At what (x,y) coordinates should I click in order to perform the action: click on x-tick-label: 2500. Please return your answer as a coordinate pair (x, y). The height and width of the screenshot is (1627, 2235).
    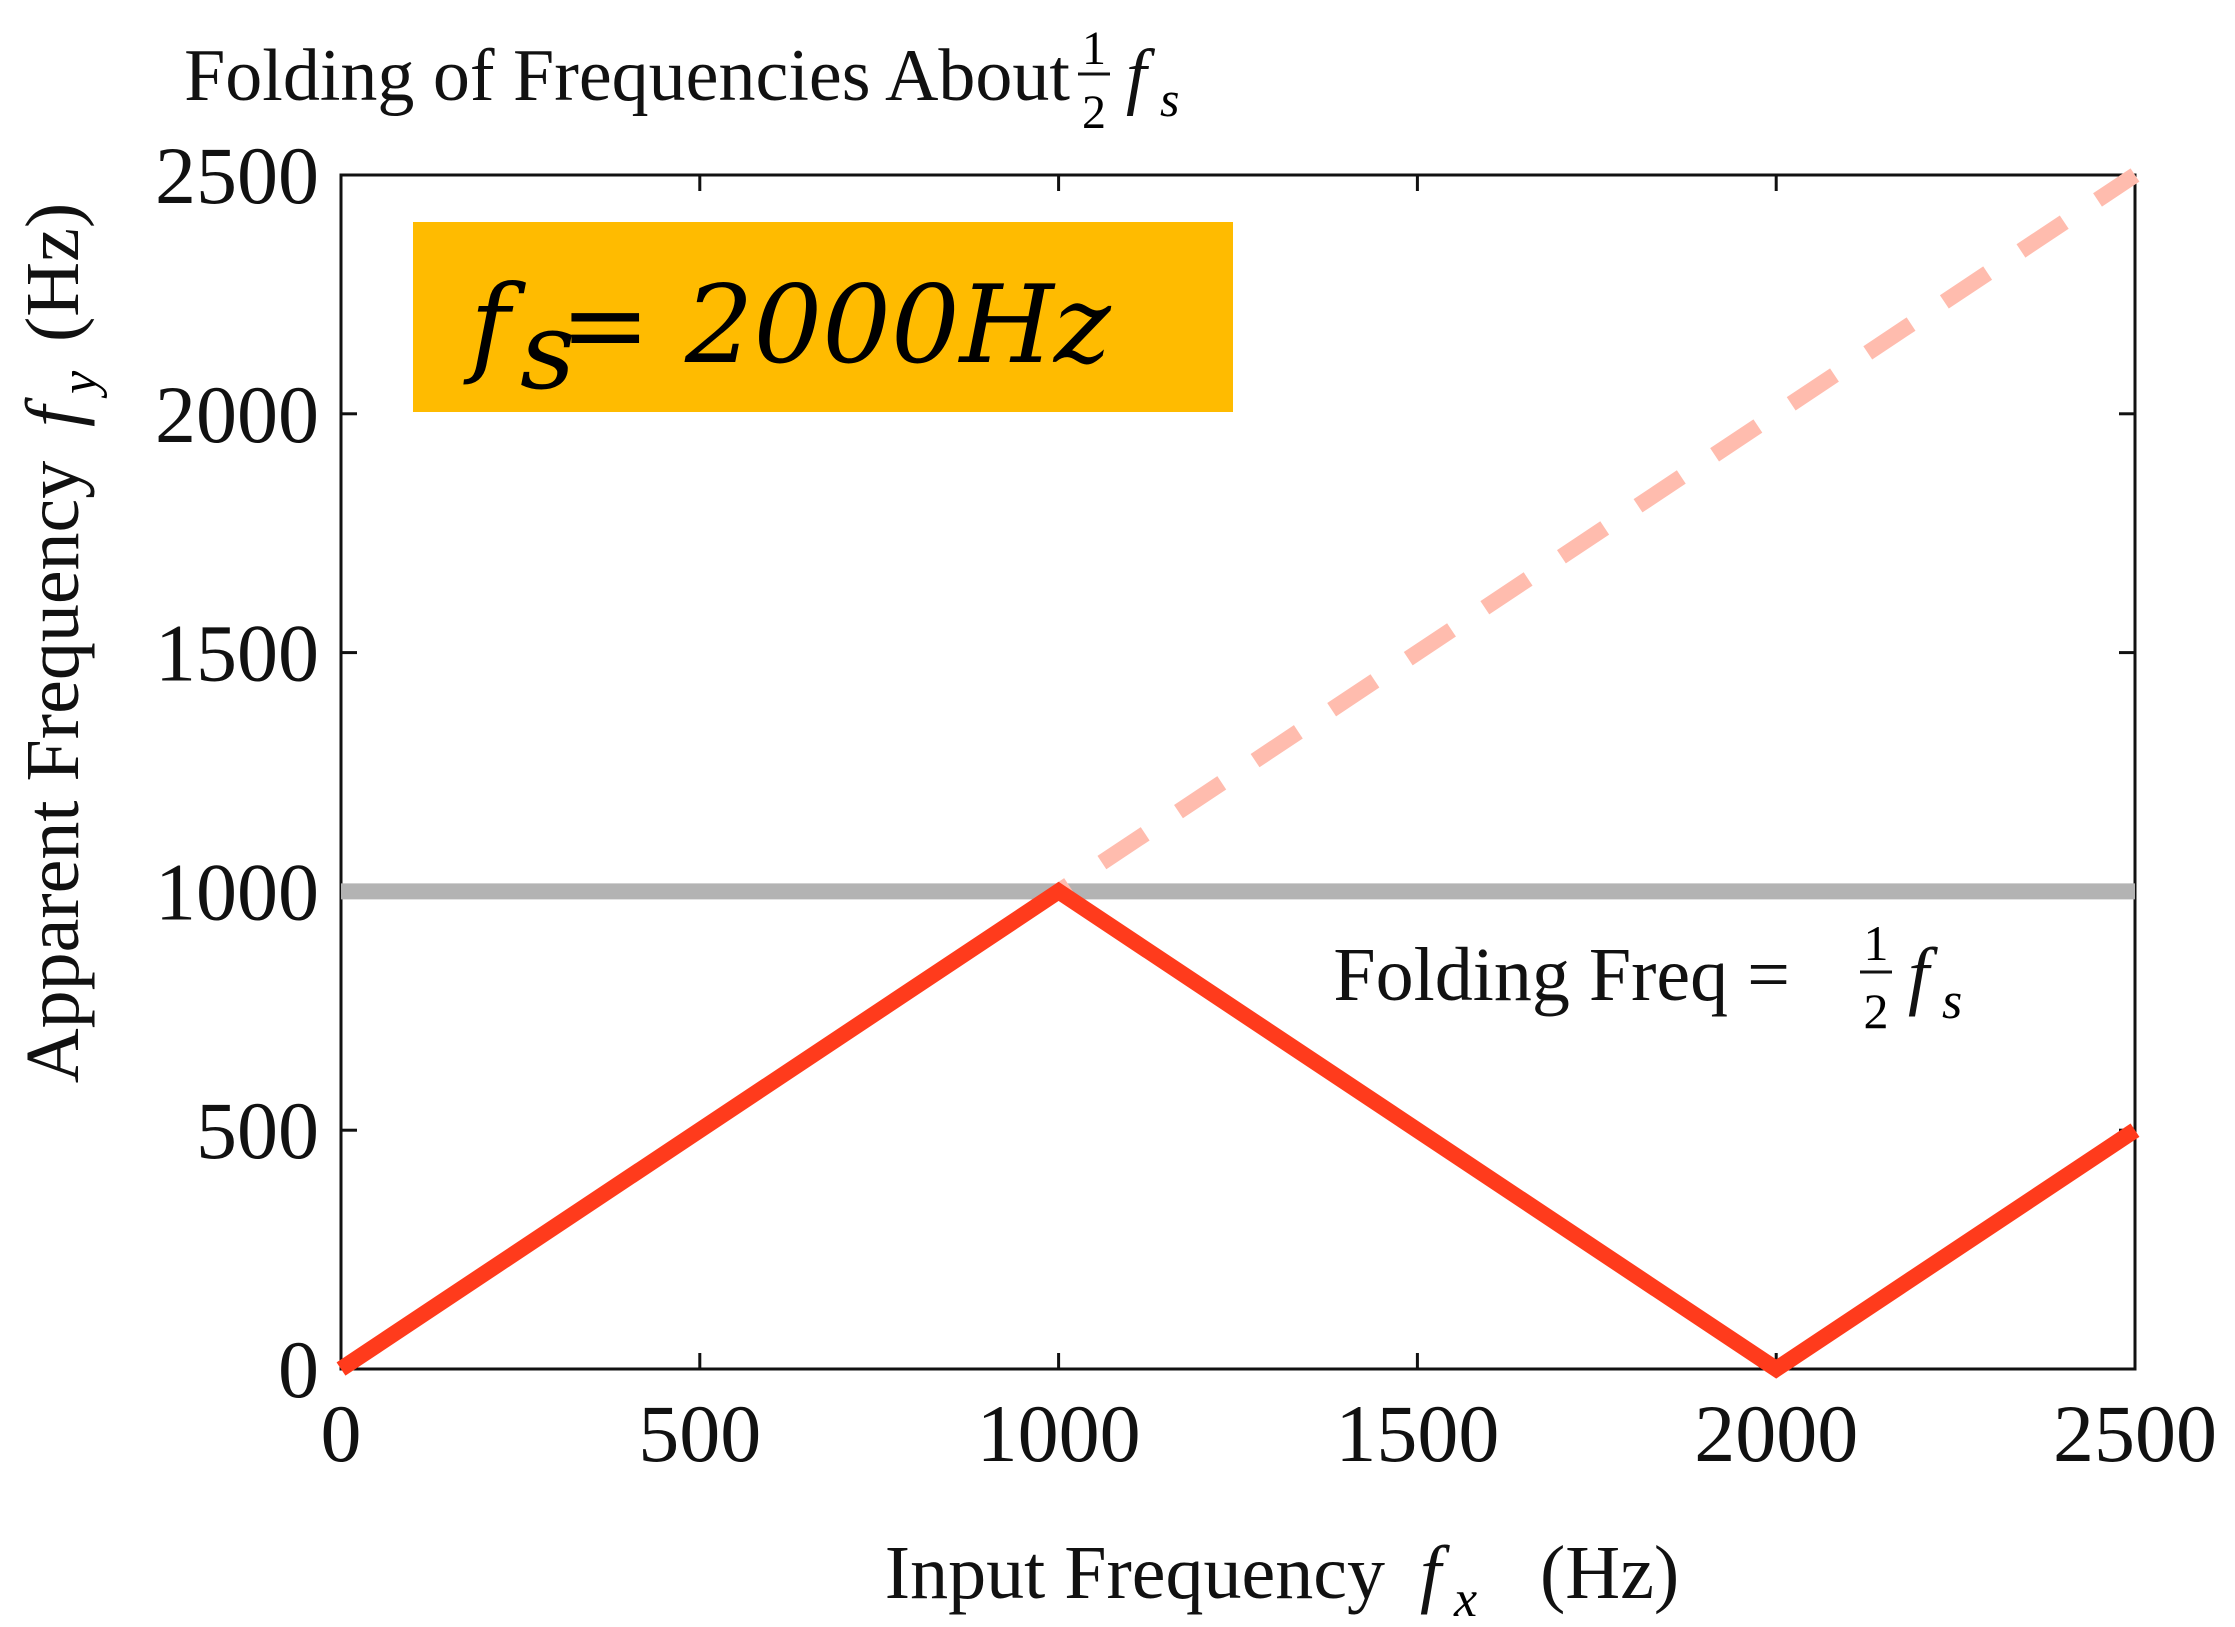
    Looking at the image, I should click on (2135, 1433).